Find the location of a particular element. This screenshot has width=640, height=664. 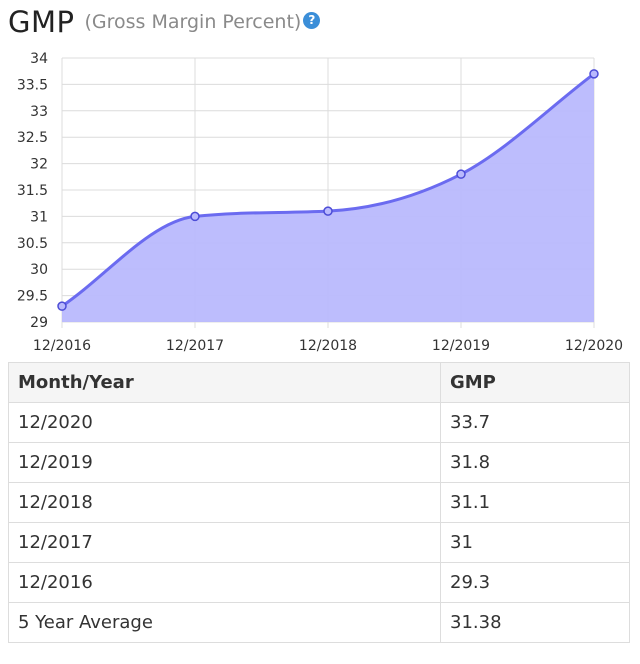

y-tick-label: 32 is located at coordinates (39, 165).